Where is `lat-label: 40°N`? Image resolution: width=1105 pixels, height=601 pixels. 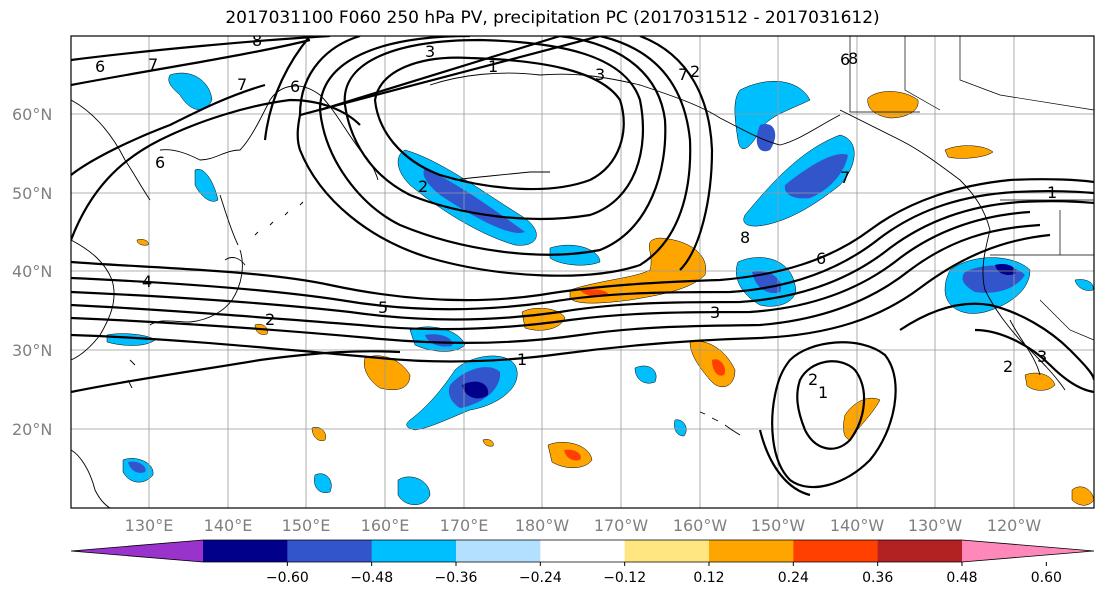 lat-label: 40°N is located at coordinates (32, 271).